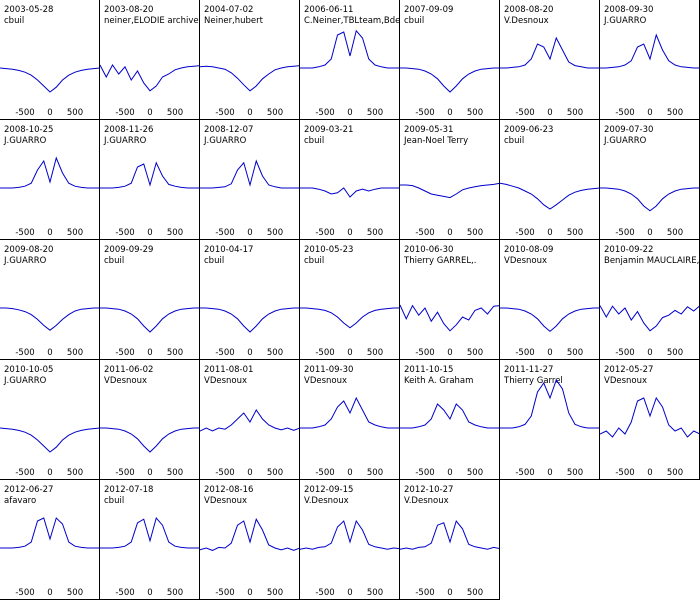 Image resolution: width=700 pixels, height=604 pixels. What do you see at coordinates (628, 130) in the screenshot?
I see `panel-date: 2009-07-30` at bounding box center [628, 130].